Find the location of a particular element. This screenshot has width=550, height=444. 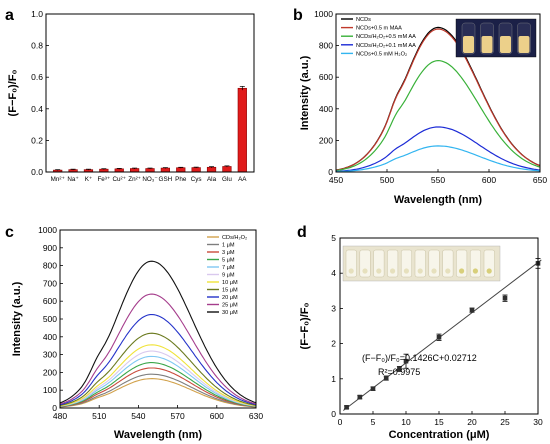

vial-liquid is located at coordinates (468, 44).